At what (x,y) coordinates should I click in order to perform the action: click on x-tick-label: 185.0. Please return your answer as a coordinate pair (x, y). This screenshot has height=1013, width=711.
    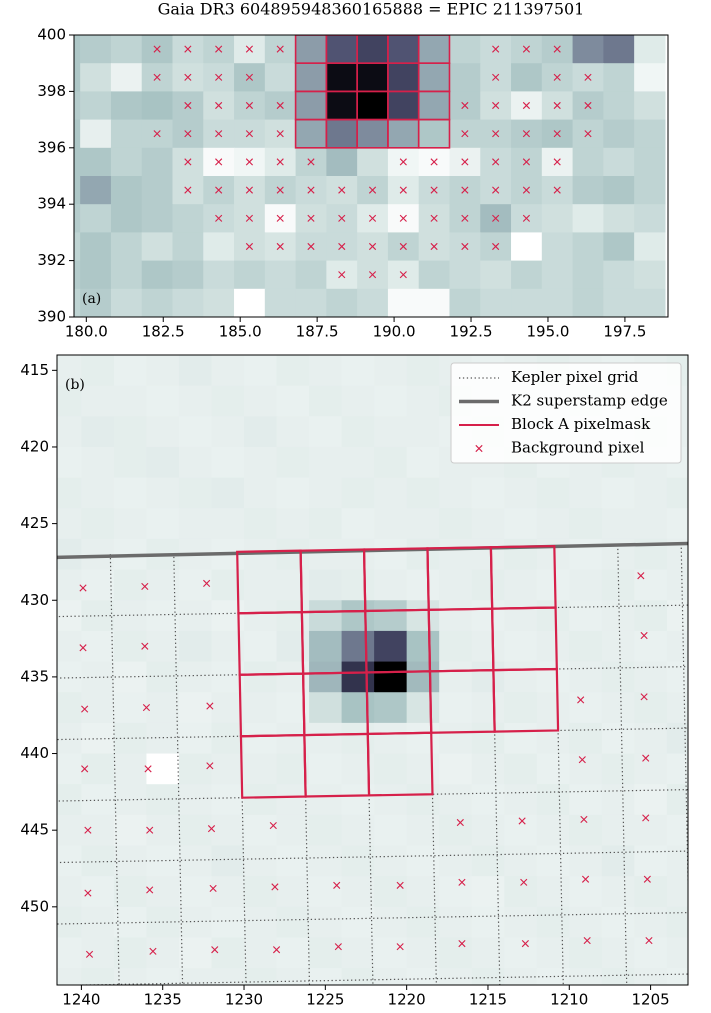
    Looking at the image, I should click on (240, 332).